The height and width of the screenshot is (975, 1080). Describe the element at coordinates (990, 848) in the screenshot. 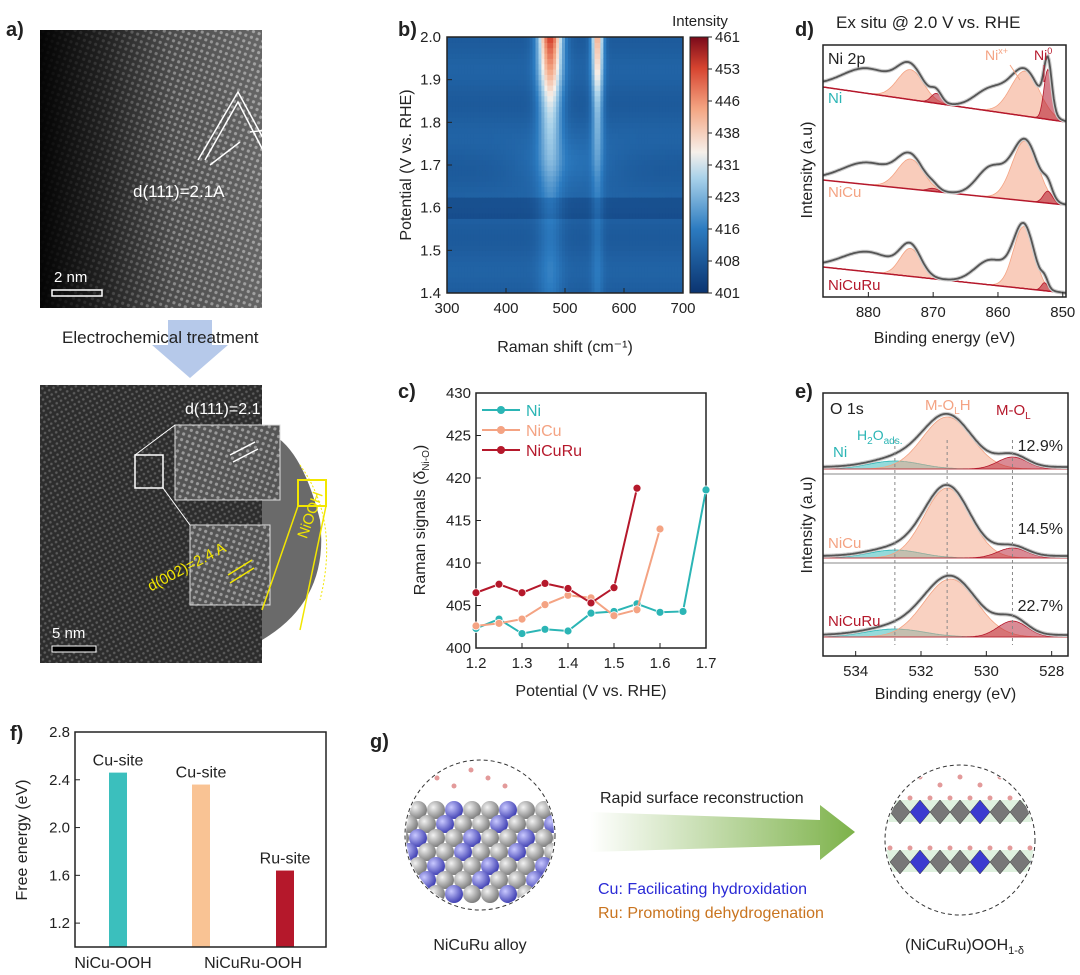

I see `hydrogen-atom` at that location.